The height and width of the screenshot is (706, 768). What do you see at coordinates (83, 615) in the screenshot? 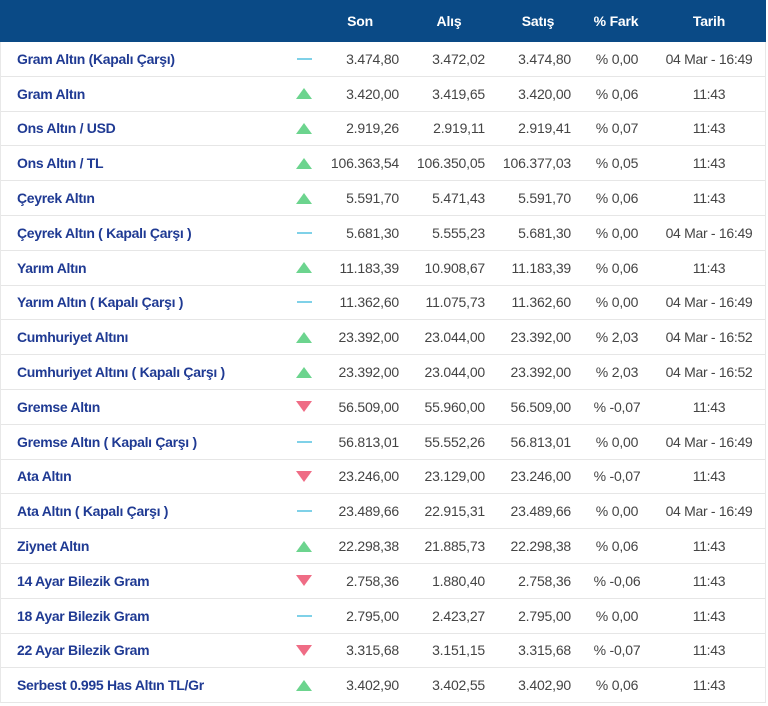
I see `row-name-link: 18 Ayar Bilezik Gram` at bounding box center [83, 615].